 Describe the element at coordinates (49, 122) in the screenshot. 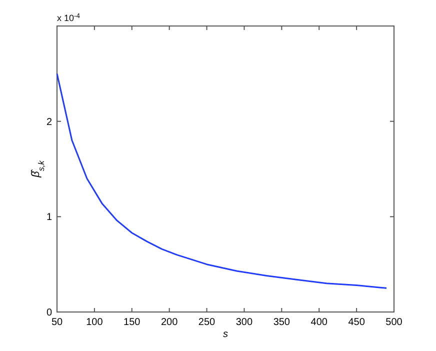

I see `y-tick-label: 2` at that location.